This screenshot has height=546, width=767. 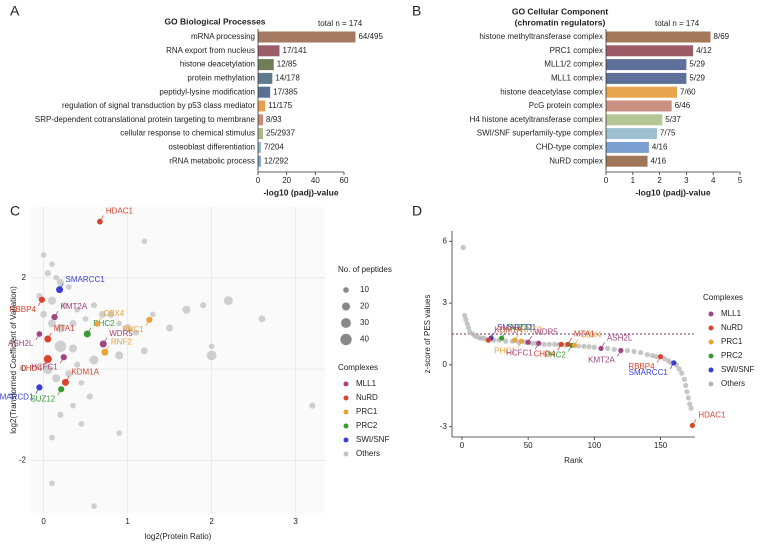 What do you see at coordinates (649, 372) in the screenshot?
I see `point-label: SMARCC1` at bounding box center [649, 372].